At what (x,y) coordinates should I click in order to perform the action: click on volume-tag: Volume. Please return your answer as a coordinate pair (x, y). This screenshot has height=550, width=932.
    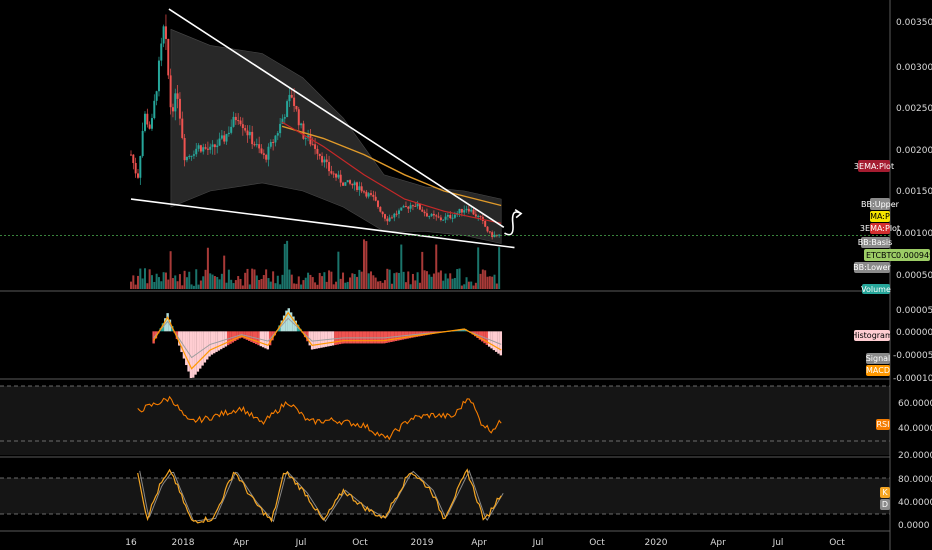
    Looking at the image, I should click on (876, 289).